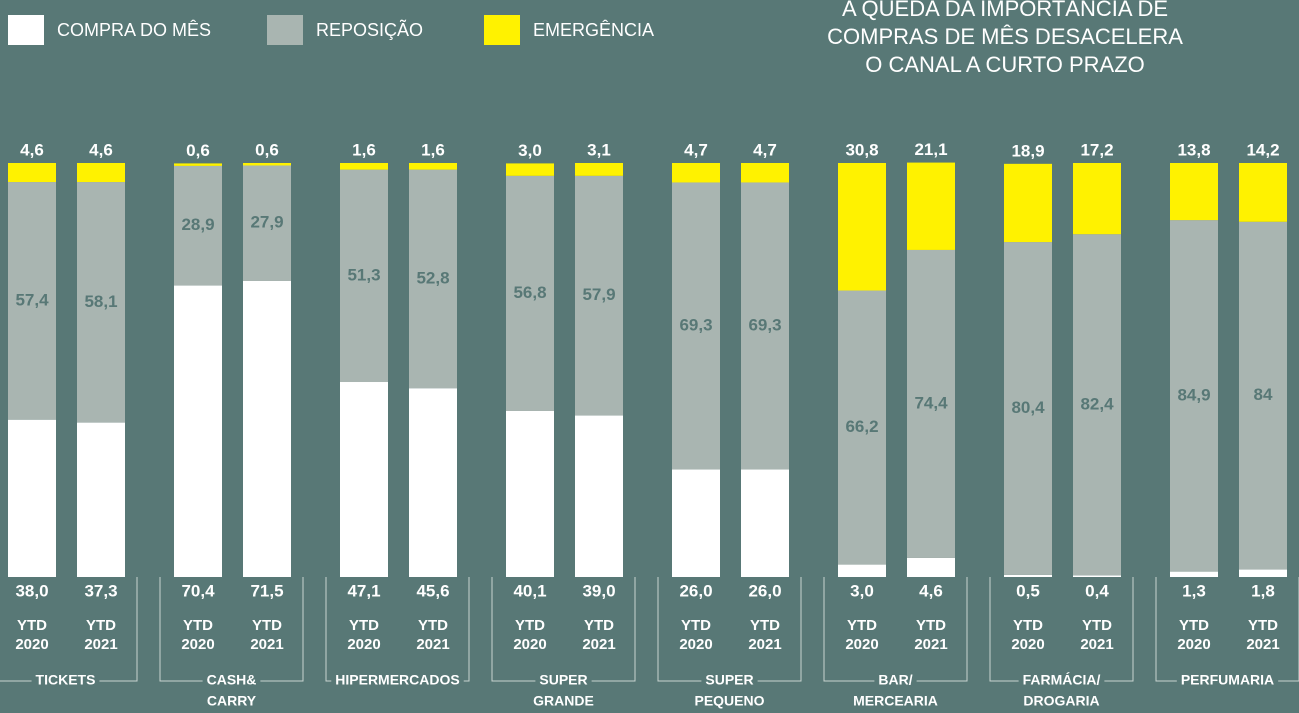 This screenshot has width=1299, height=713. I want to click on value-label: 14,2, so click(1262, 149).